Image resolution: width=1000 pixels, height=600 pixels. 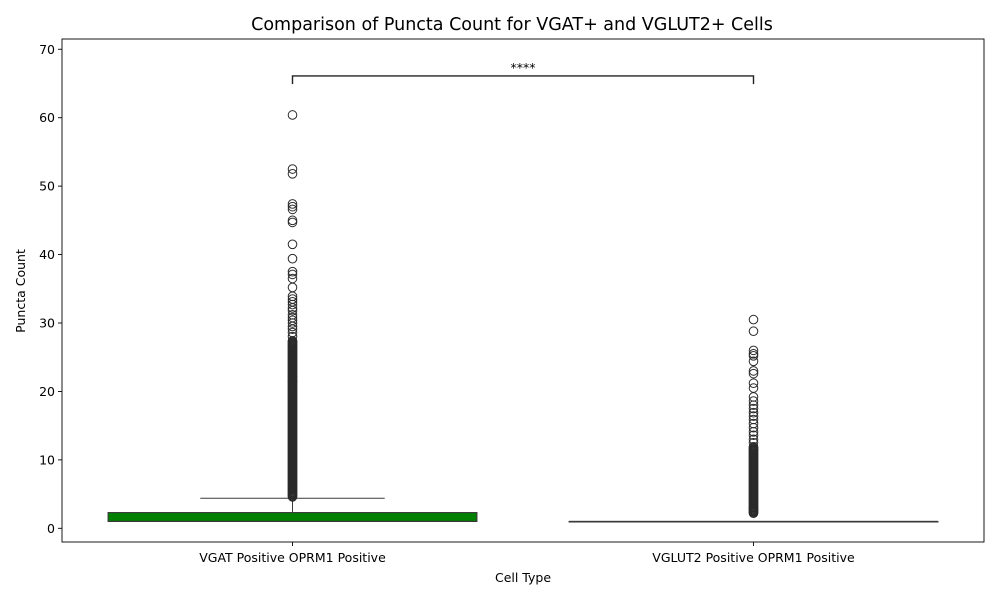 What do you see at coordinates (523, 67) in the screenshot?
I see `significance-label: ****` at bounding box center [523, 67].